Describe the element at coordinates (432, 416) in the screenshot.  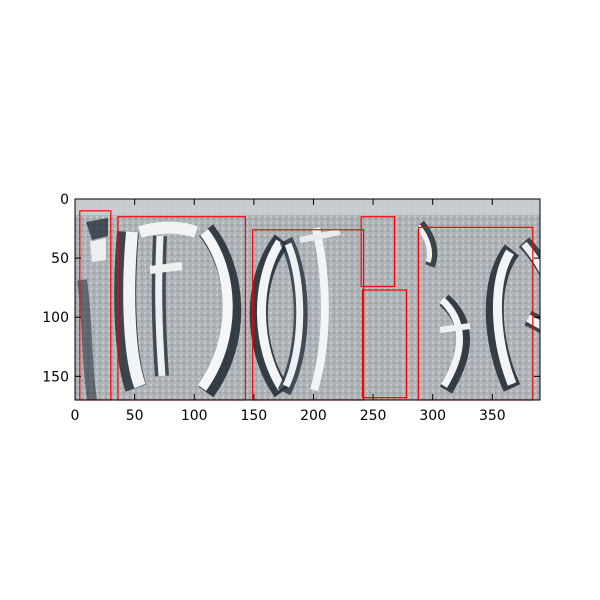
I see `x-tick-label: 300` at that location.